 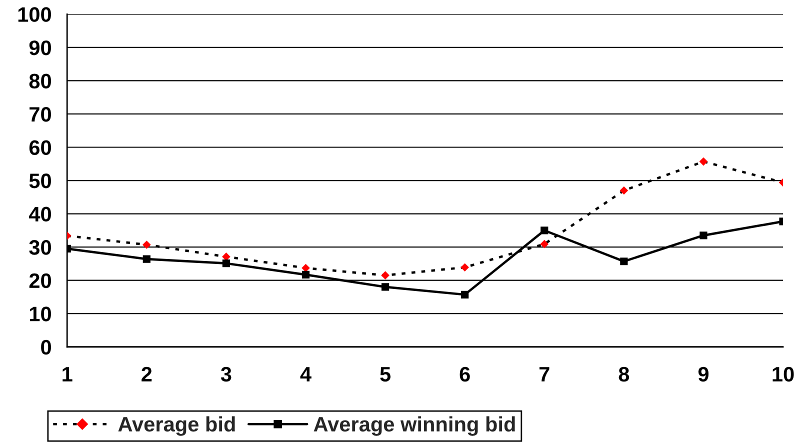 What do you see at coordinates (414, 426) in the screenshot?
I see `legend-label: Average winning bid` at bounding box center [414, 426].